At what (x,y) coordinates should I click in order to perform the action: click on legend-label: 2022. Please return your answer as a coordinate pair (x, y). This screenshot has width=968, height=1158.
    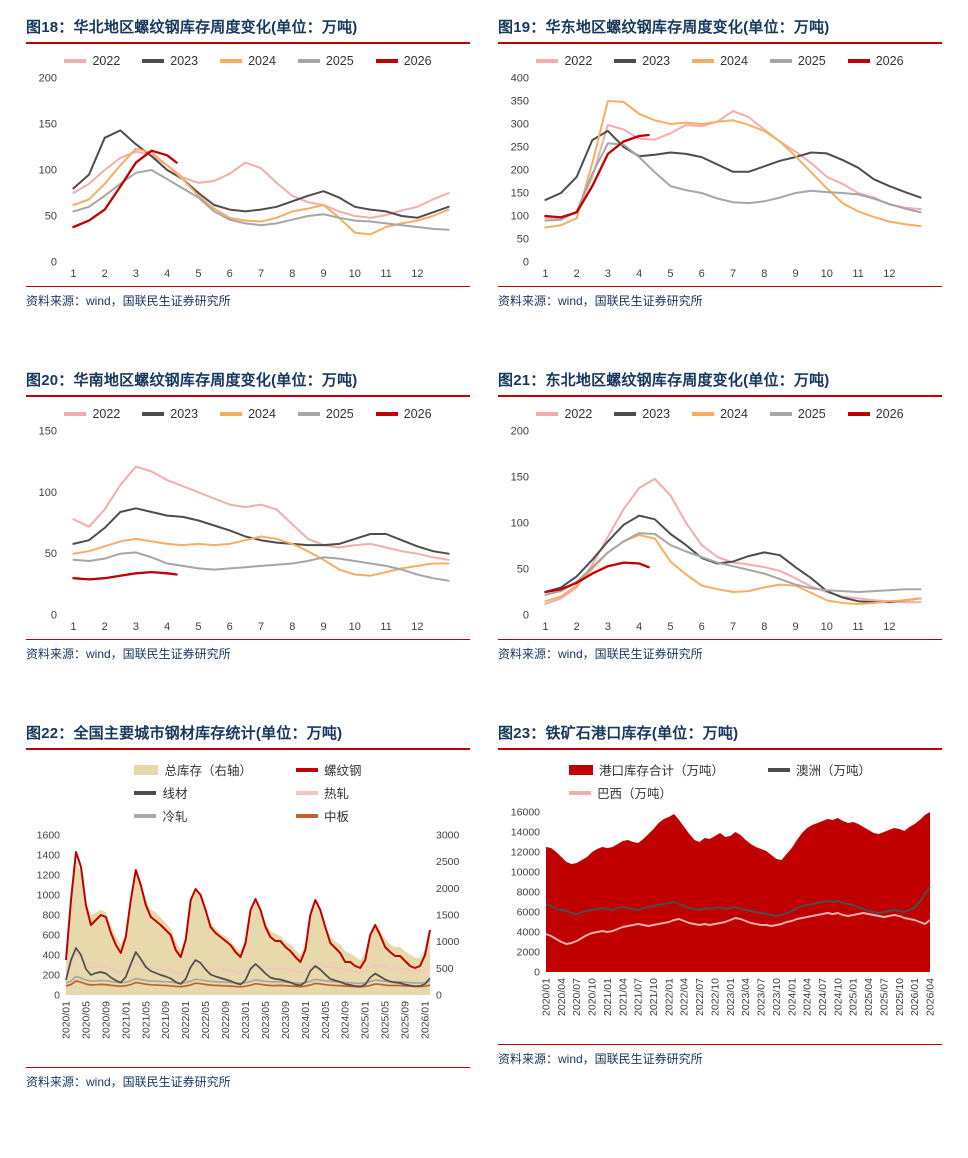
    Looking at the image, I should click on (578, 414).